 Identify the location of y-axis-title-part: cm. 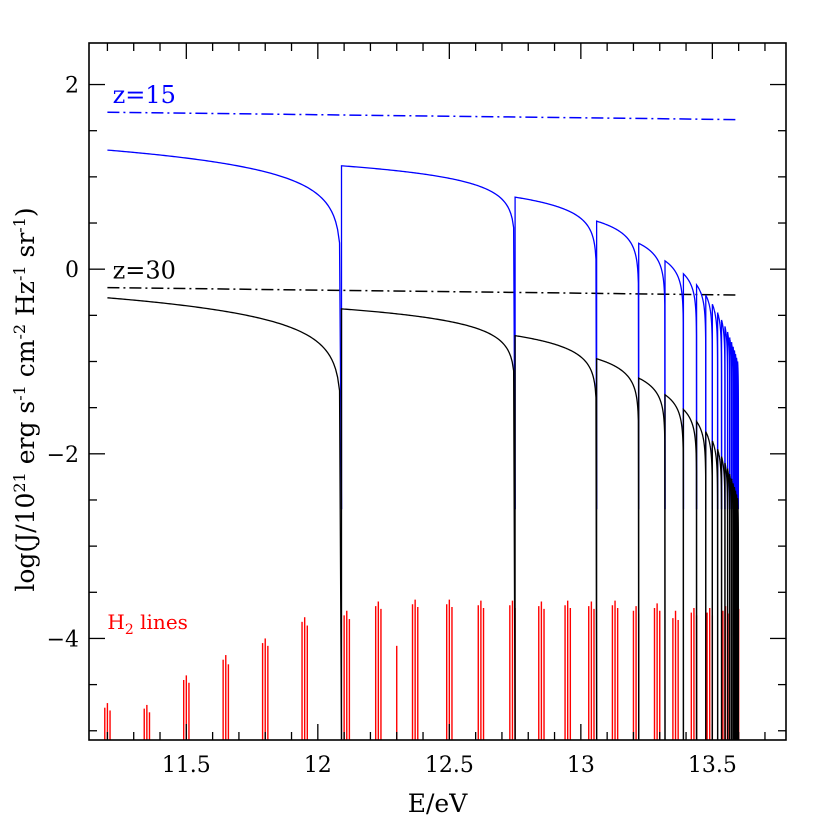
(25, 362).